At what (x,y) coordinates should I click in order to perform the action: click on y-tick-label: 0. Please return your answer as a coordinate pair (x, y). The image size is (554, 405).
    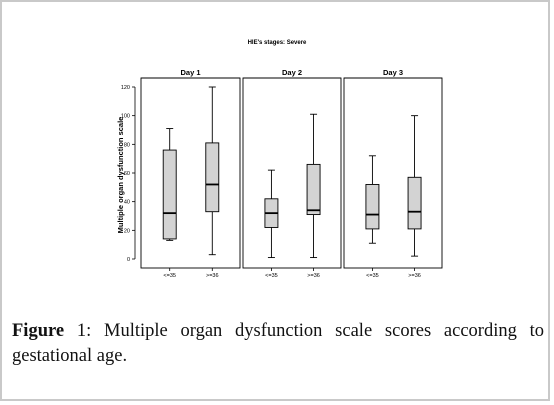
    Looking at the image, I should click on (128, 260).